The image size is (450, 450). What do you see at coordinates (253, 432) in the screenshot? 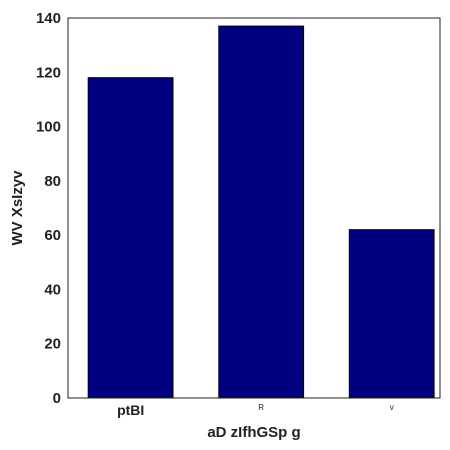
I see `x-axis-label: aD zIfhGSp g` at bounding box center [253, 432].